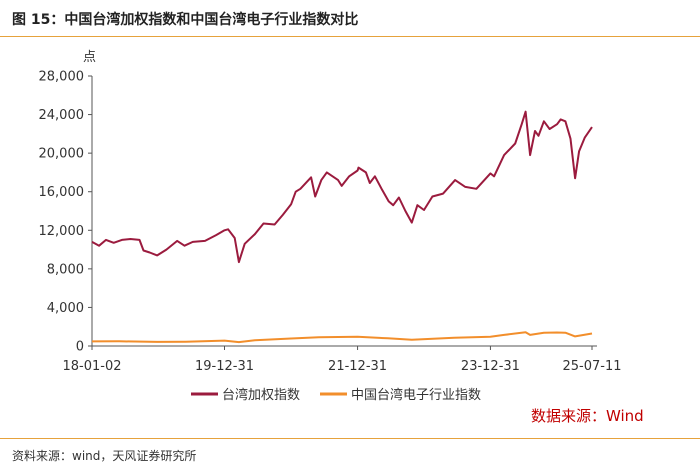 The width and height of the screenshot is (700, 469). Describe the element at coordinates (62, 77) in the screenshot. I see `y-tick-label: 28,000` at that location.